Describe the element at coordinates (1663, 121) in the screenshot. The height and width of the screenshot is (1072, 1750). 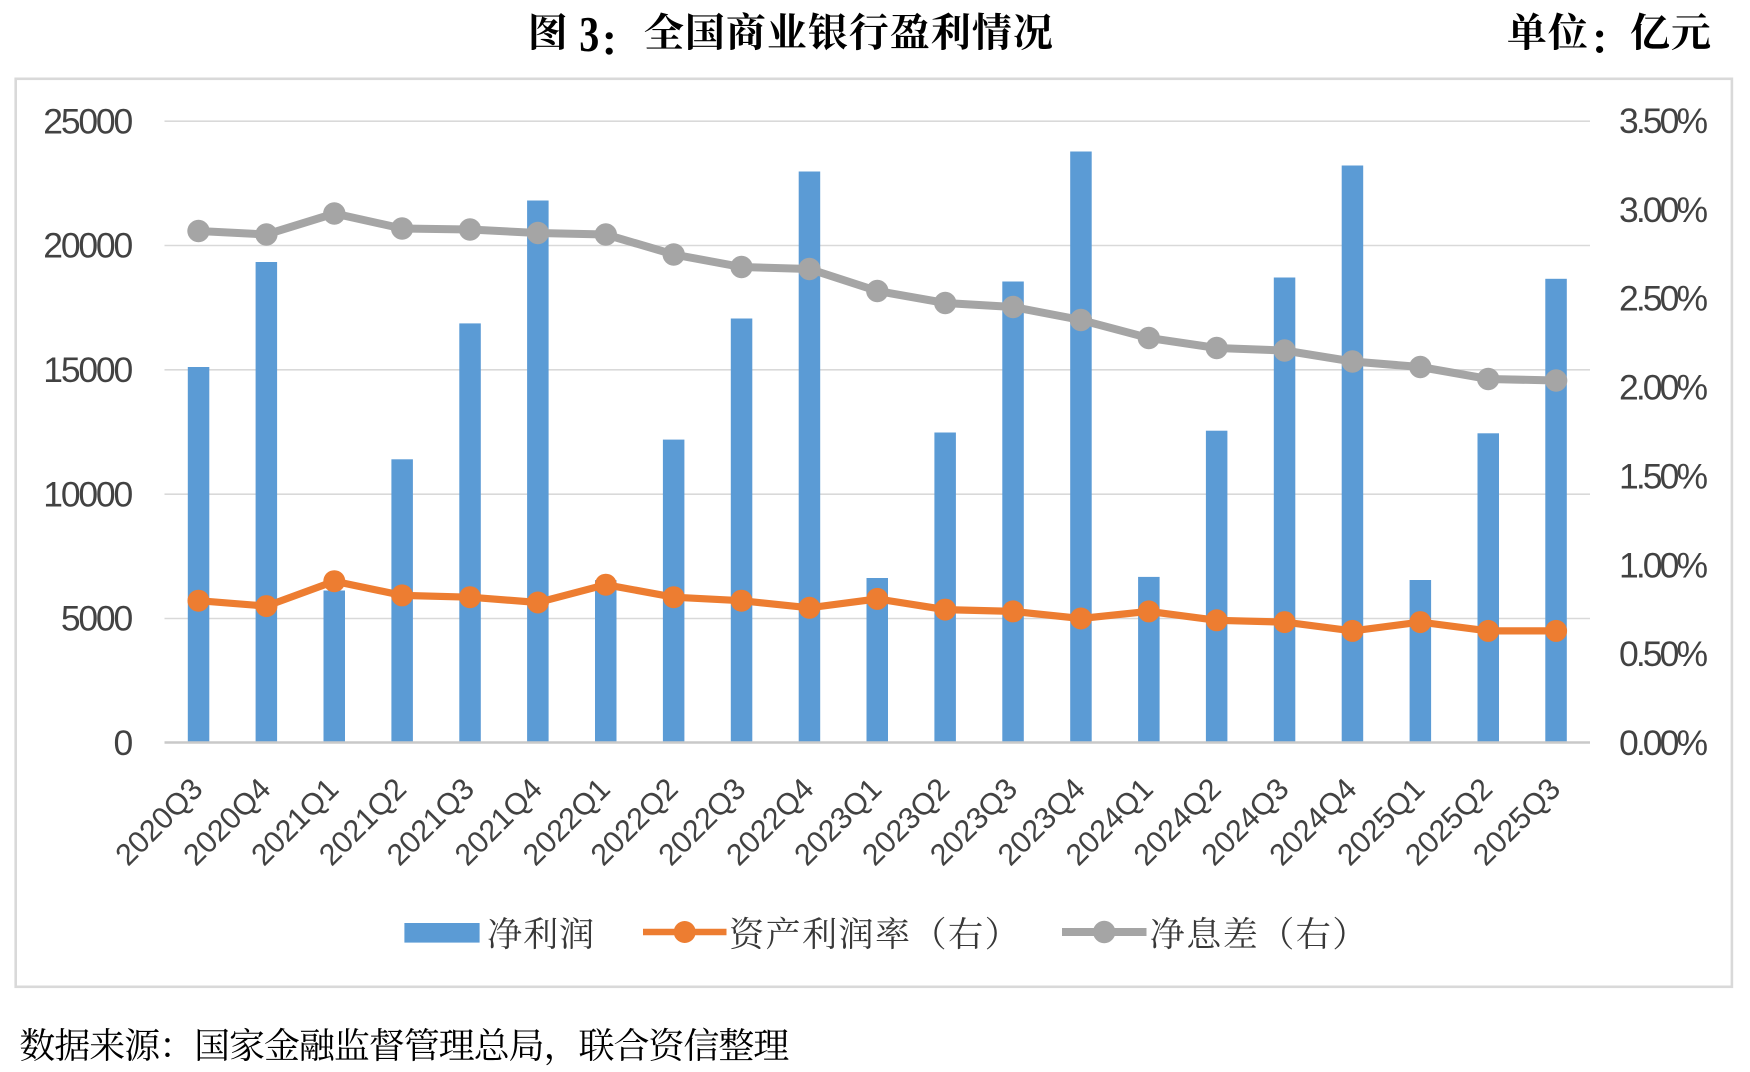
I see `svg-text: 3.50%` at that location.